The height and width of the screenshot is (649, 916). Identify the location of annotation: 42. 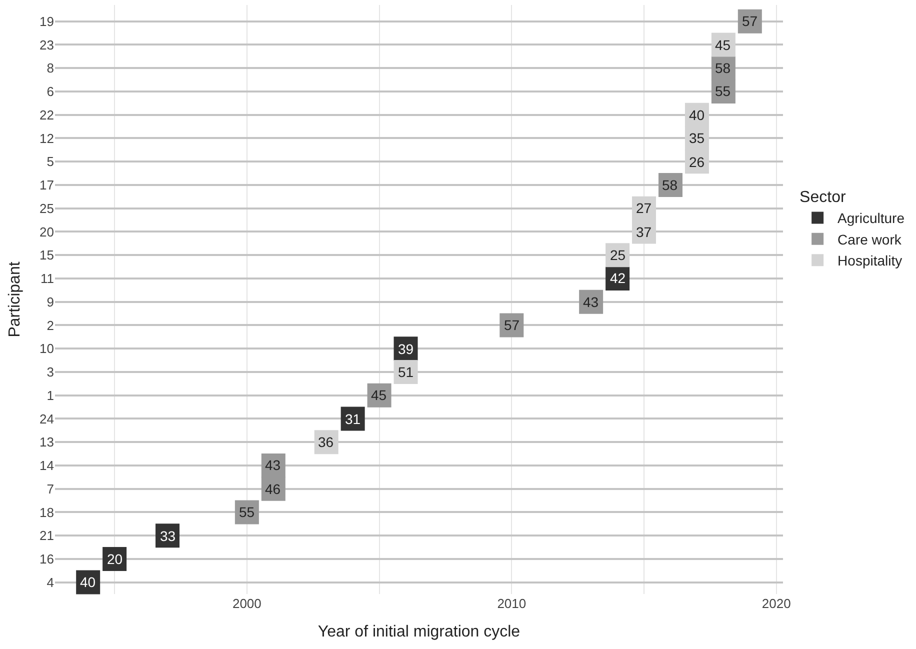
(618, 278).